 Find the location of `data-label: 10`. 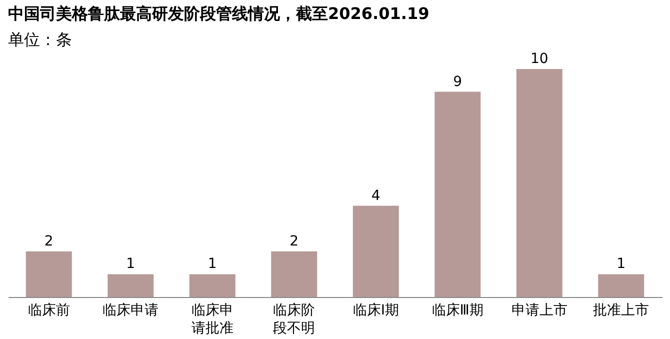

data-label: 10 is located at coordinates (539, 59).